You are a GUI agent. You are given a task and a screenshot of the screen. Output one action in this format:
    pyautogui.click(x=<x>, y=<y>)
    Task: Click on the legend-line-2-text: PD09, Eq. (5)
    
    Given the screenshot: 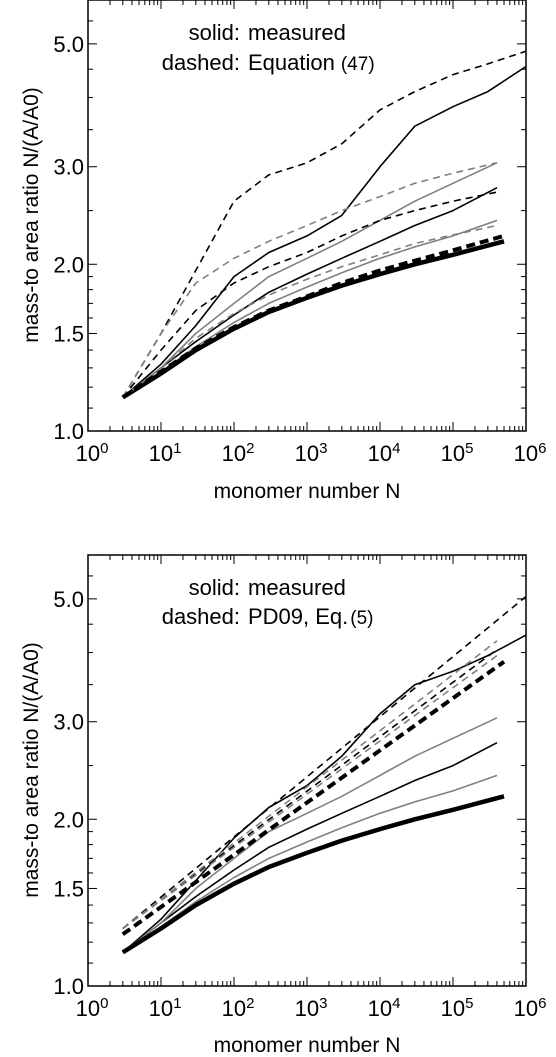 What is the action you would take?
    pyautogui.click(x=311, y=616)
    